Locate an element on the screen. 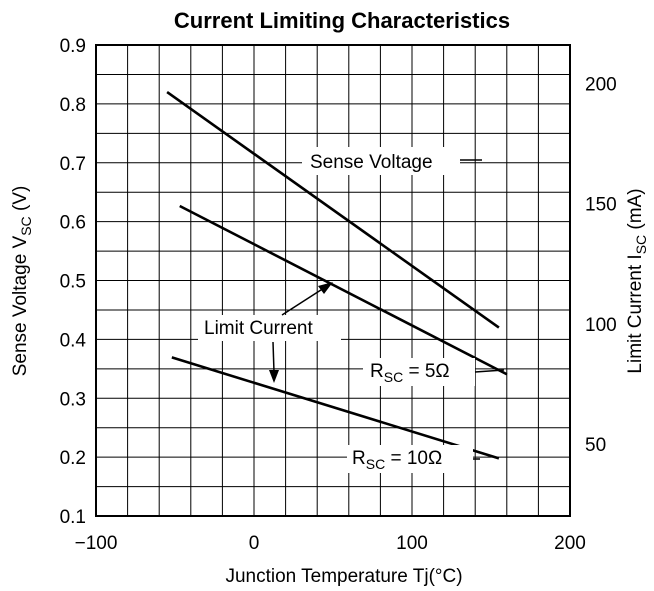 The height and width of the screenshot is (591, 654). label-bg-rsc10 is located at coordinates (410, 459).